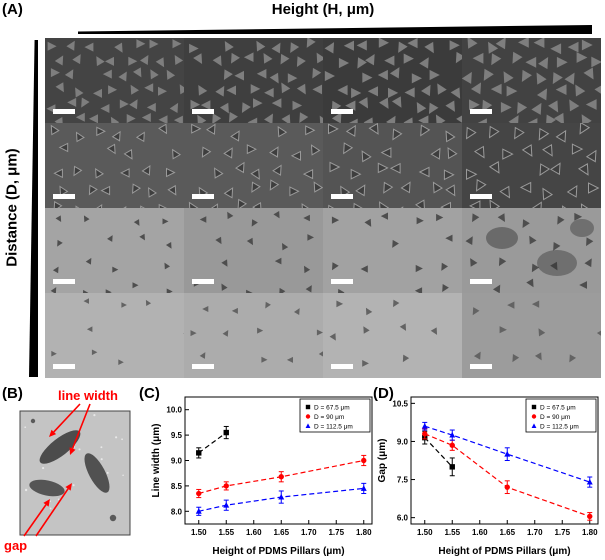 This screenshot has width=605, height=560. What do you see at coordinates (33, 208) in the screenshot?
I see `distance-axis-arrow` at bounding box center [33, 208].